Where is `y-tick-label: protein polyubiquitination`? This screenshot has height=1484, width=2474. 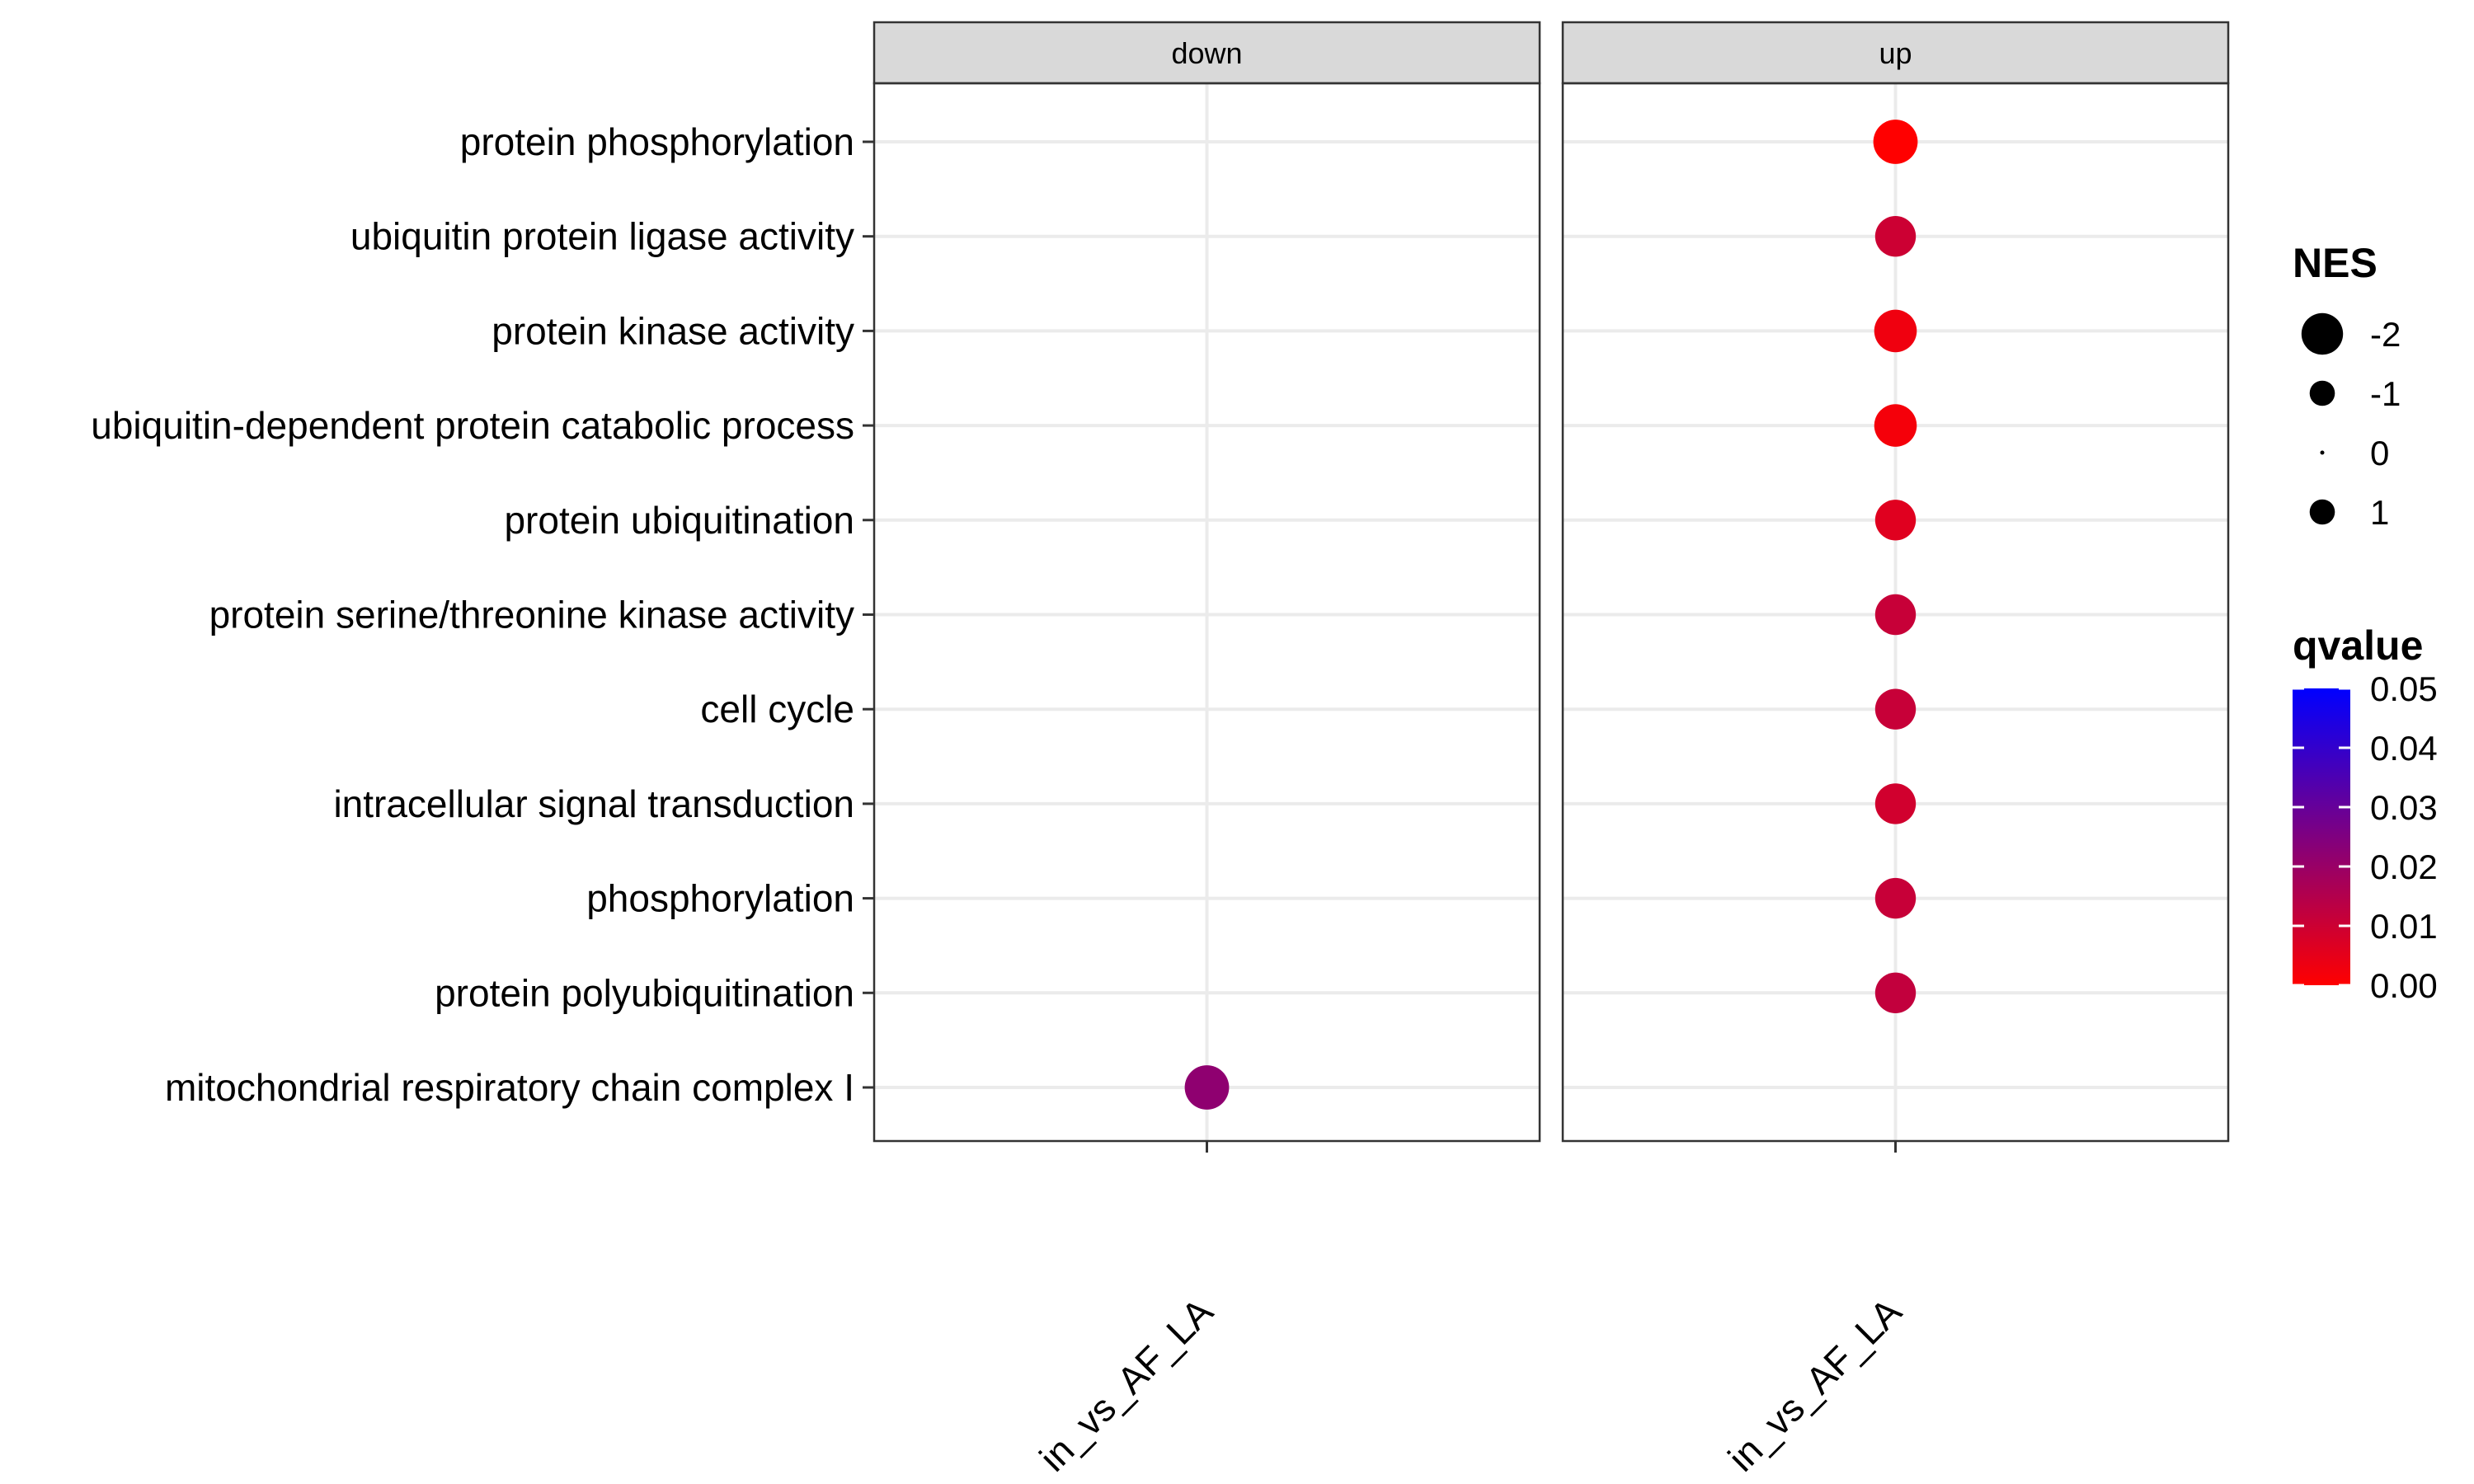 y-tick-label: protein polyubiquitination is located at coordinates (644, 992).